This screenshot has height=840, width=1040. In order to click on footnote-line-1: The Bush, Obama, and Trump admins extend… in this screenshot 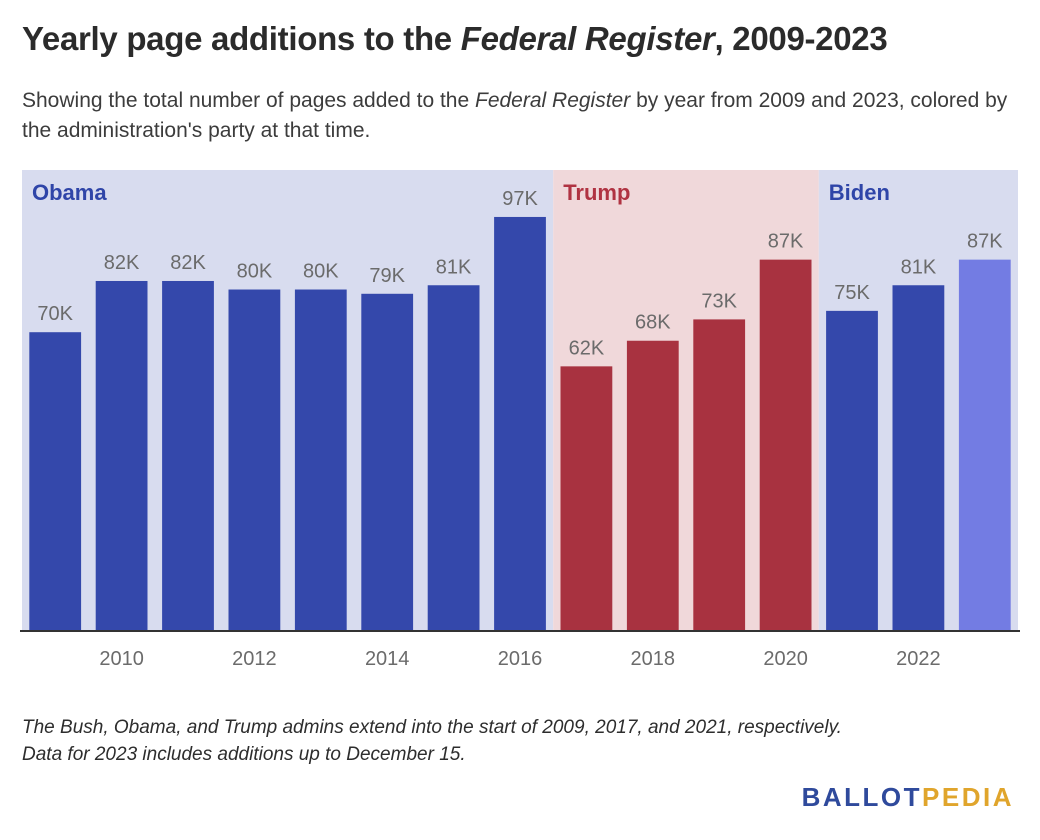, I will do `click(432, 727)`.